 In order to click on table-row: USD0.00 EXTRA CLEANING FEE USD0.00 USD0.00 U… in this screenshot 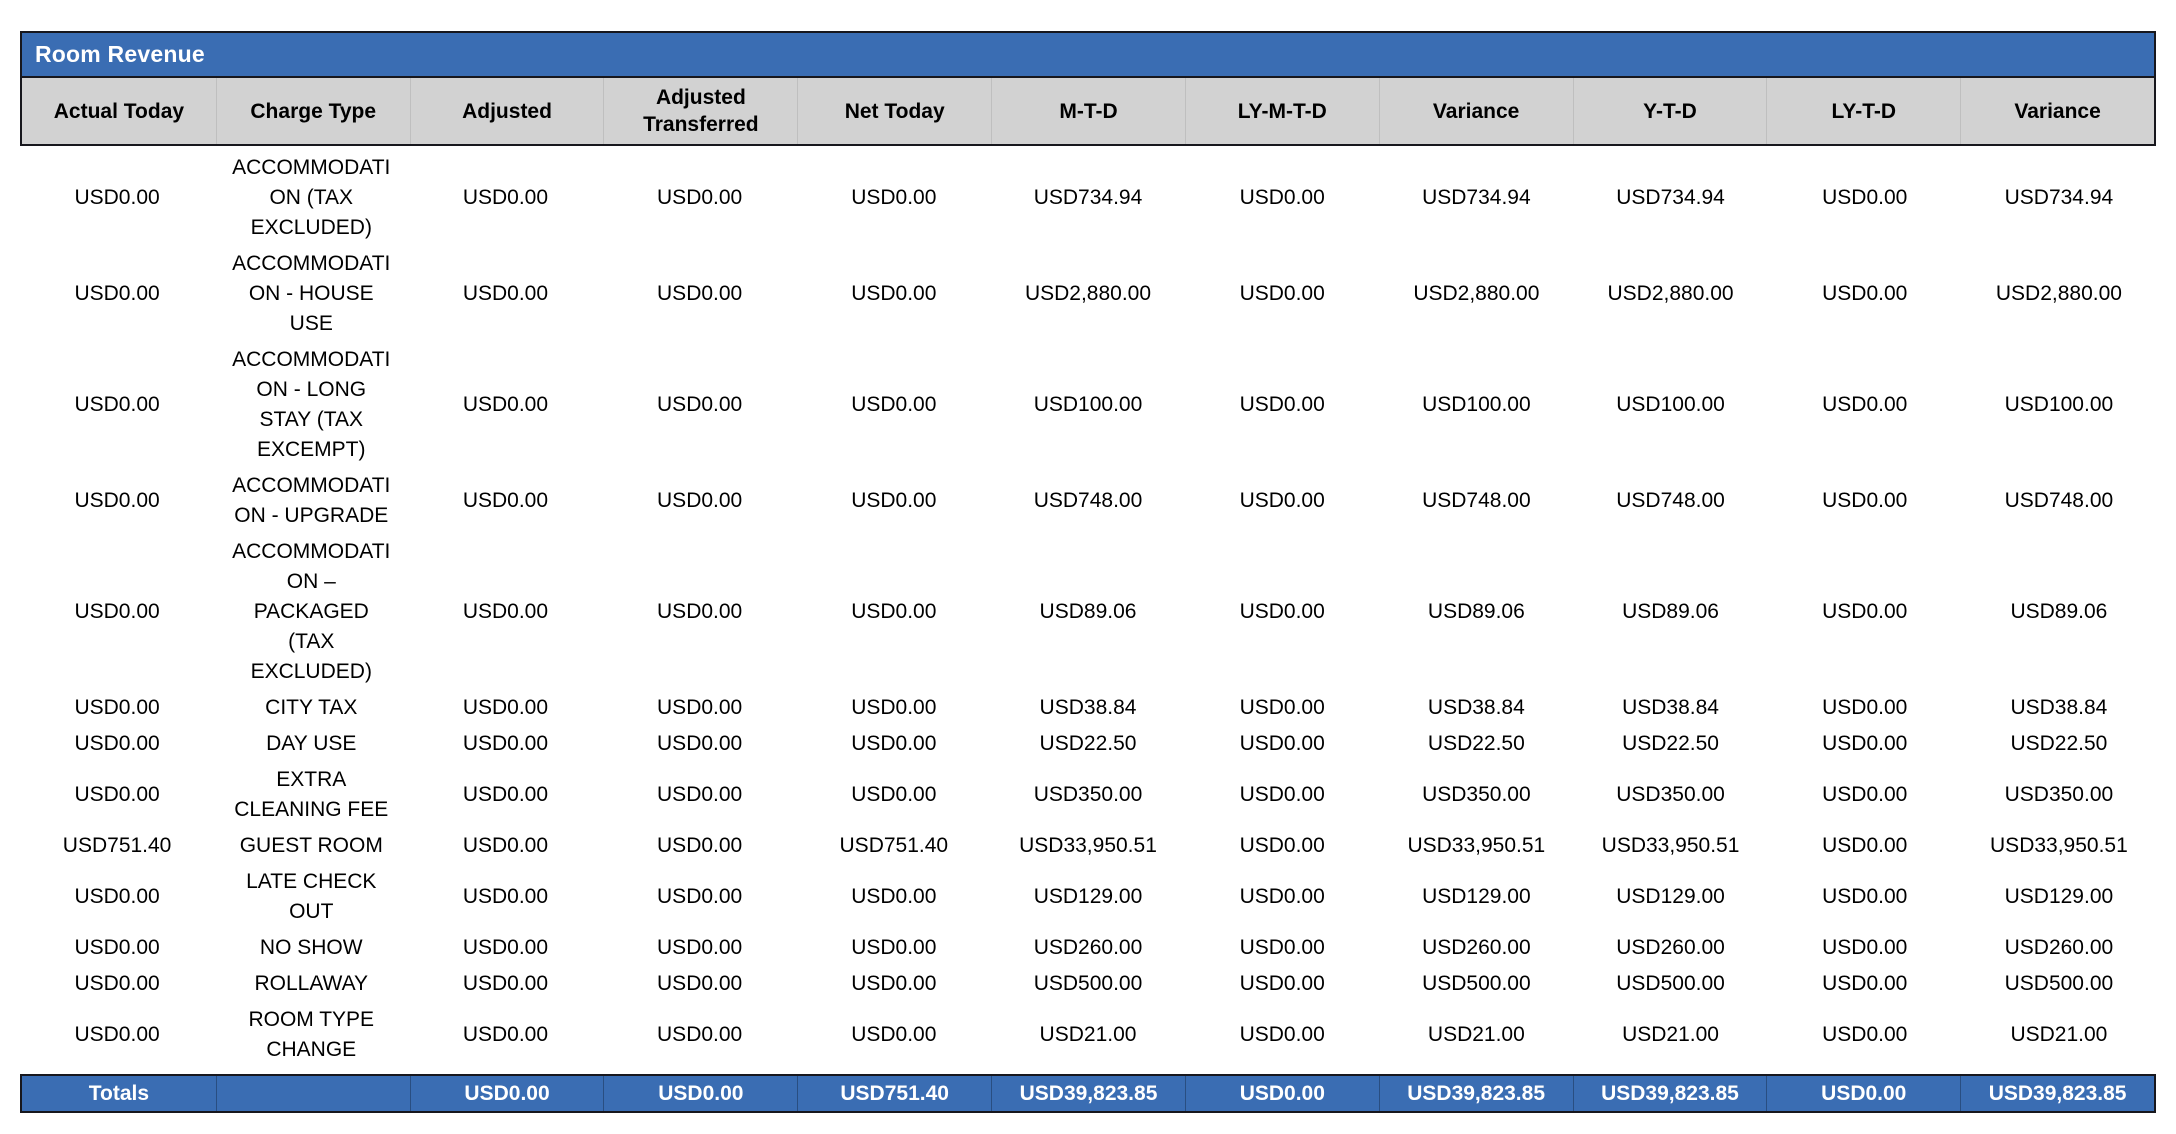, I will do `click(1088, 795)`.